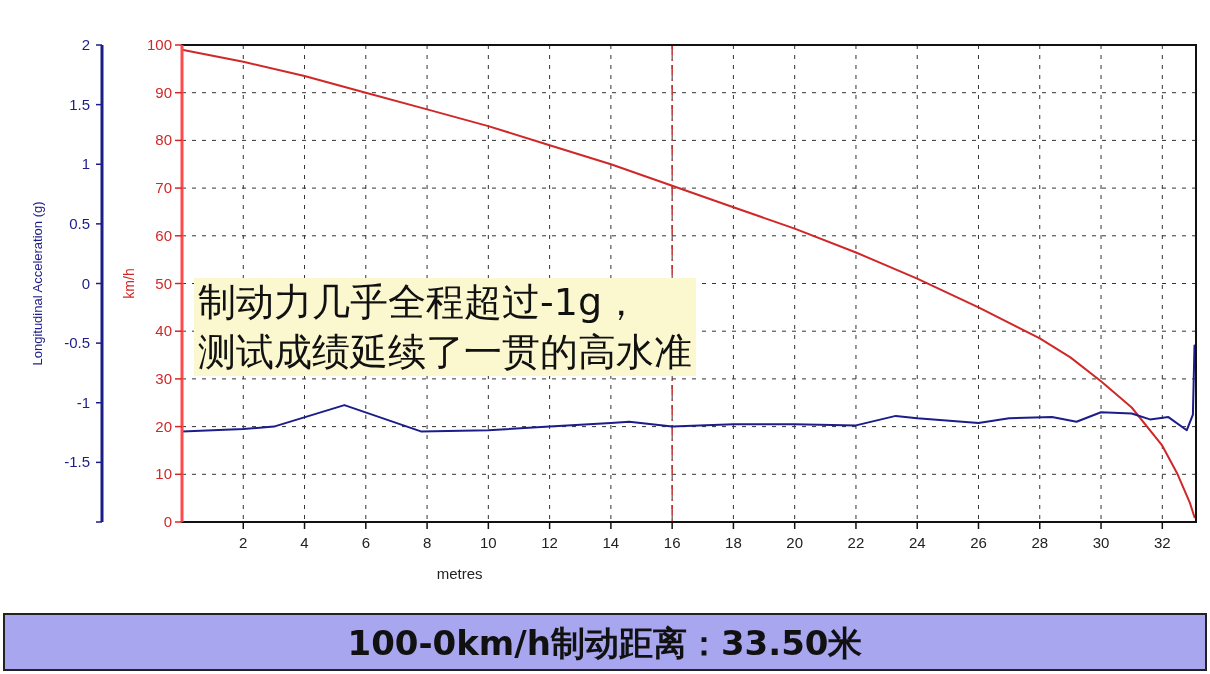 Image resolution: width=1210 pixels, height=674 pixels. I want to click on x-tick-label: 16, so click(672, 542).